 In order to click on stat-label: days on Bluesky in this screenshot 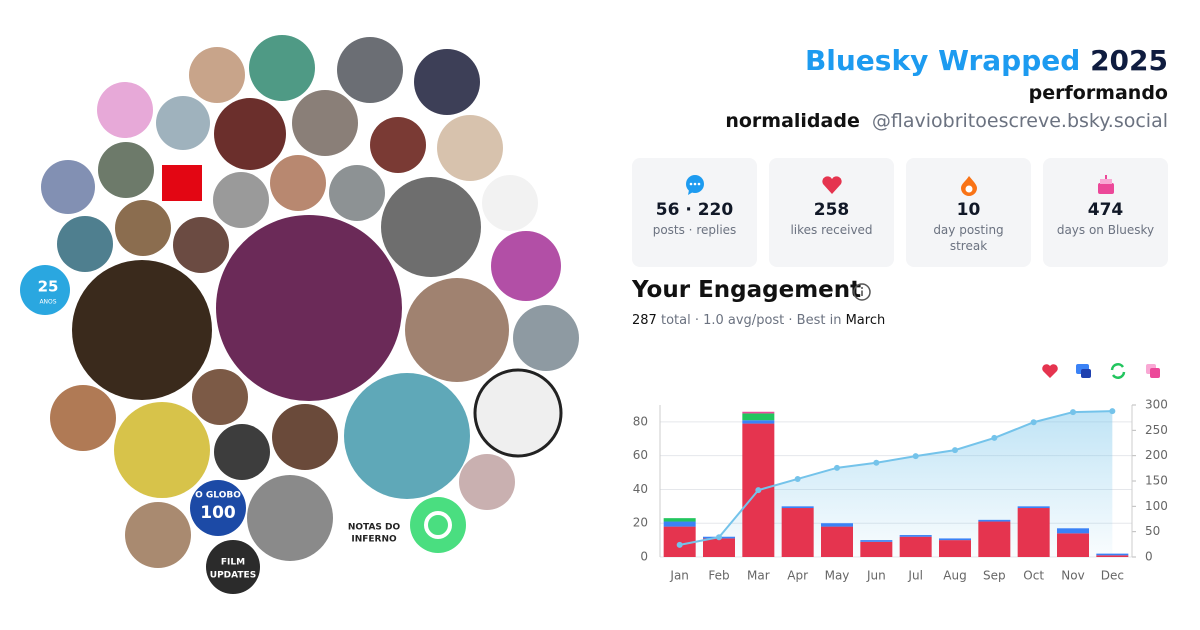, I will do `click(1105, 230)`.